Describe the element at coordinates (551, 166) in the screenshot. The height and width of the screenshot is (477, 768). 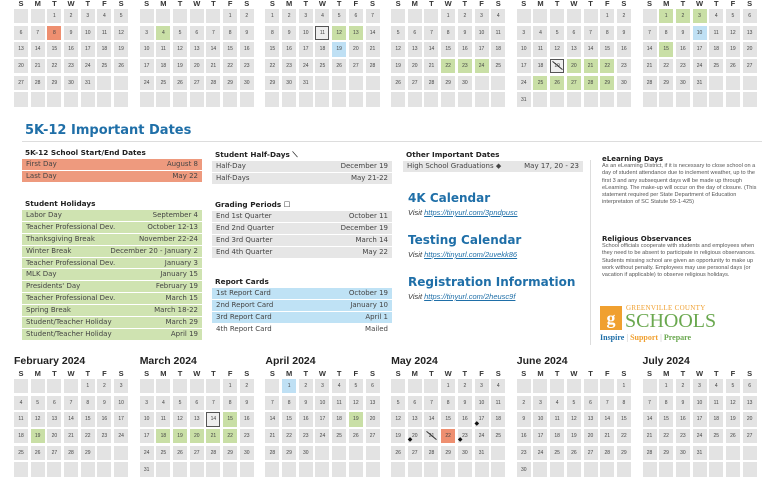
I see `row-date: May 17, 20 - 23` at that location.